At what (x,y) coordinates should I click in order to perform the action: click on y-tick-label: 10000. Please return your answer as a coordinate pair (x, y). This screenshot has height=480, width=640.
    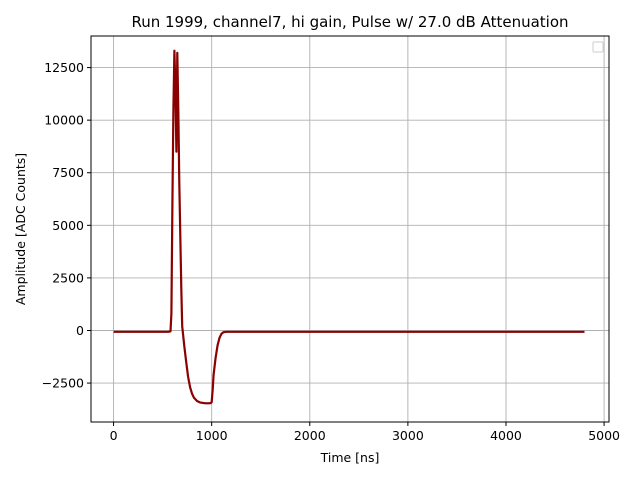
    Looking at the image, I should click on (64, 120).